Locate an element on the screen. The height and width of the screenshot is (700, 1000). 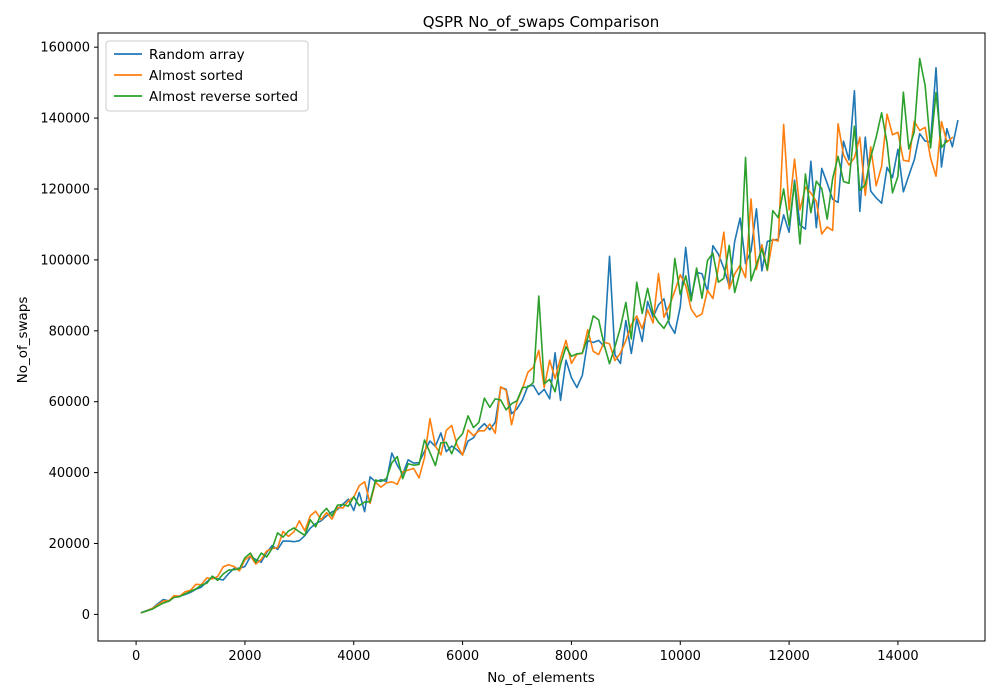
x-tick-label: 12000 is located at coordinates (788, 656).